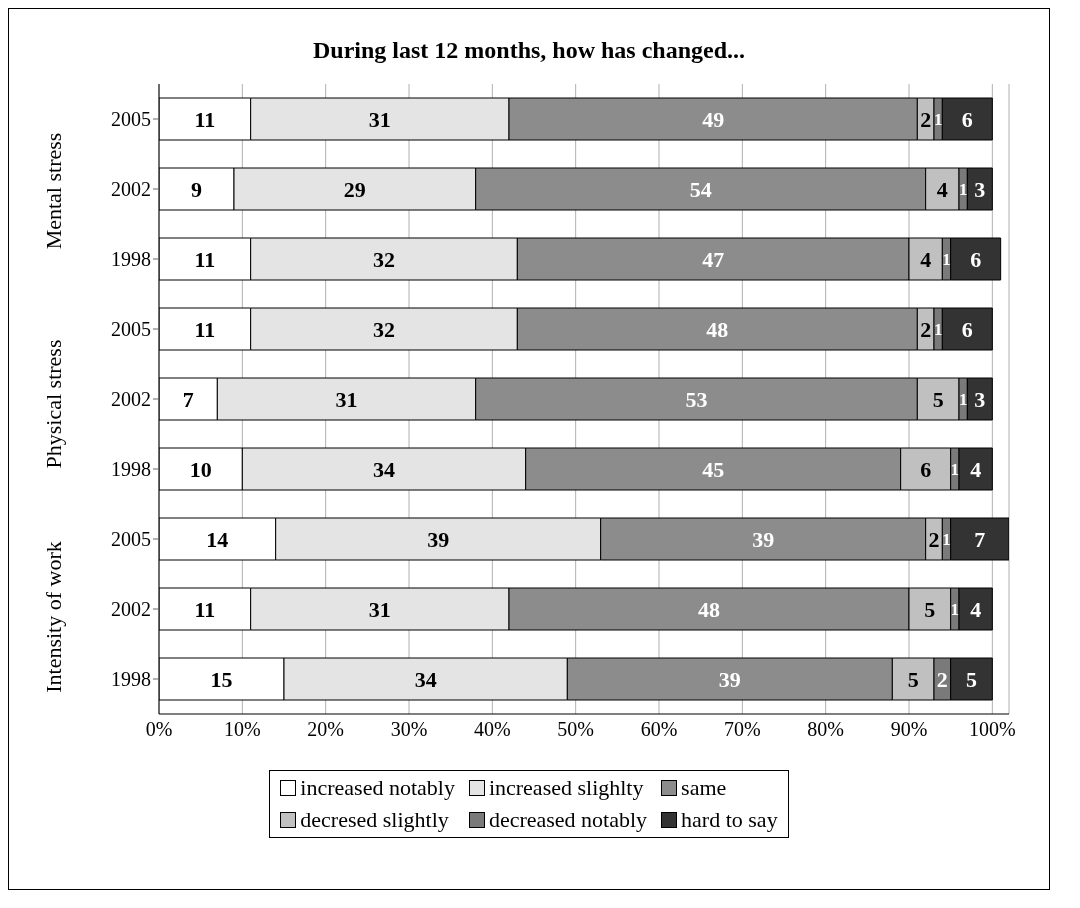  What do you see at coordinates (700, 189) in the screenshot?
I see `data-label: 54` at bounding box center [700, 189].